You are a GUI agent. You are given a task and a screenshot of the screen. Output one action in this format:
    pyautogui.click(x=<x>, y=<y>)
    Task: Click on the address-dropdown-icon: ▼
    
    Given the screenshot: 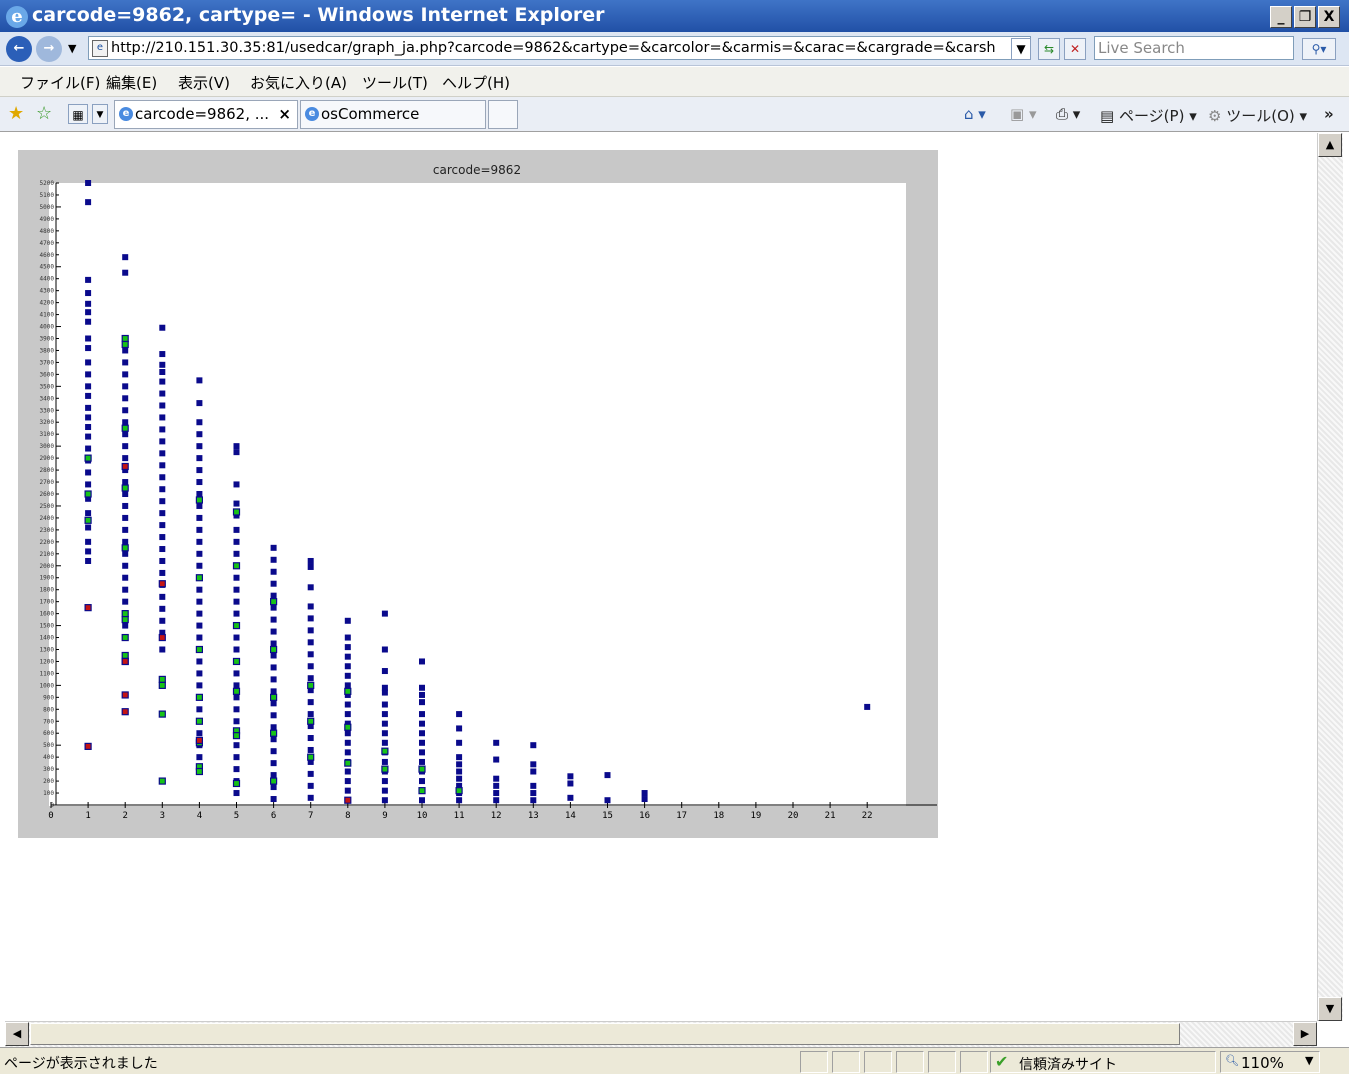 What is the action you would take?
    pyautogui.click(x=1021, y=49)
    